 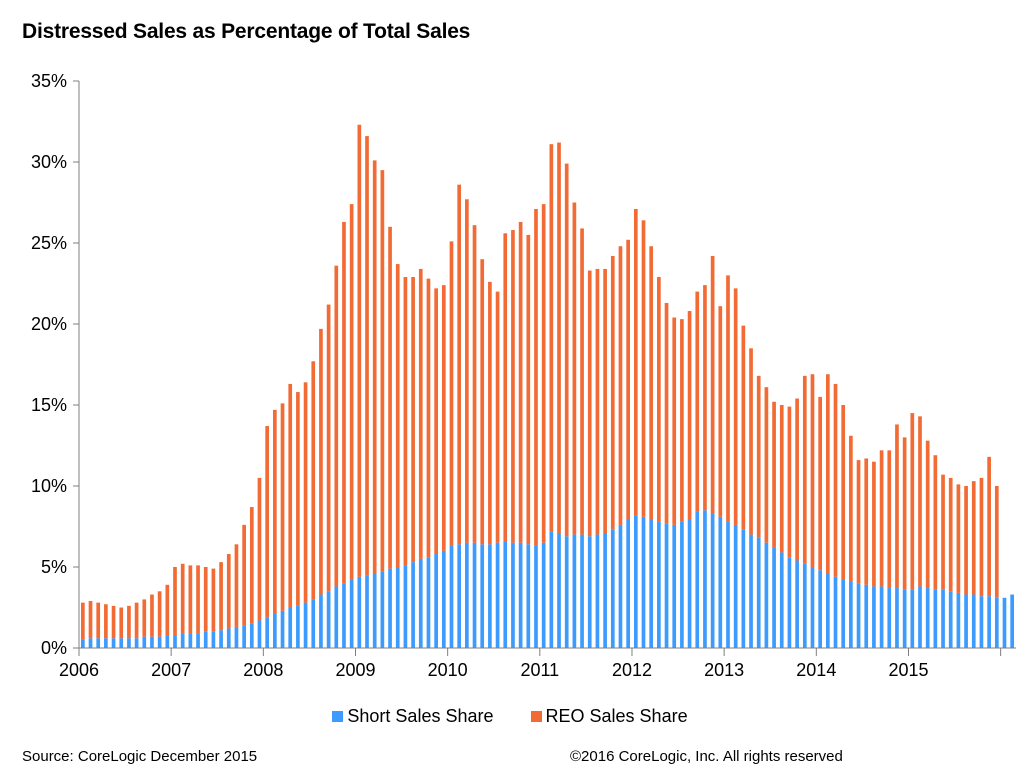 What do you see at coordinates (413, 716) in the screenshot?
I see `legend-item-short-sales: Short Sales Share` at bounding box center [413, 716].